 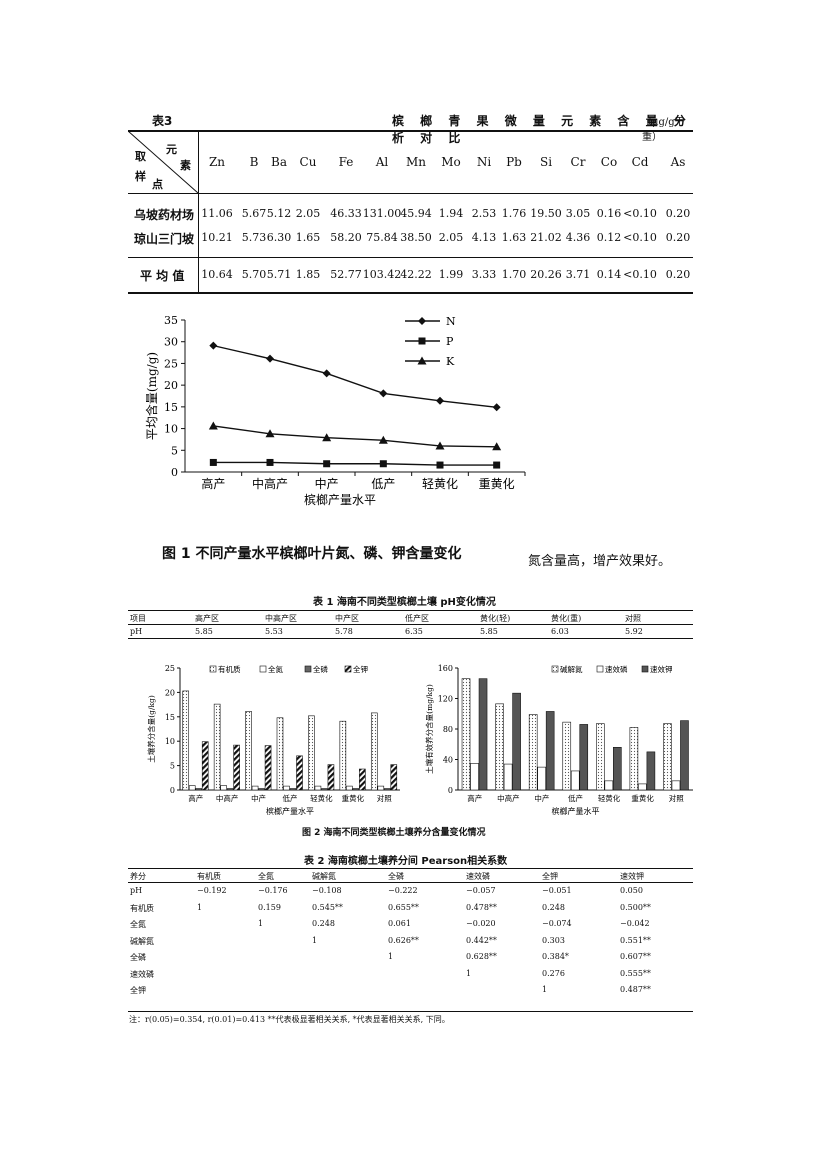 I want to click on table2-cell: 碱解氮, so click(x=142, y=941).